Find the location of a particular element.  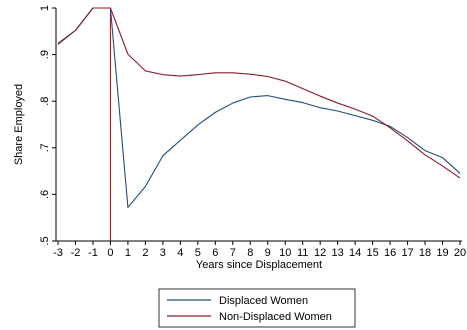

x-tick-label: 12 is located at coordinates (320, 253).